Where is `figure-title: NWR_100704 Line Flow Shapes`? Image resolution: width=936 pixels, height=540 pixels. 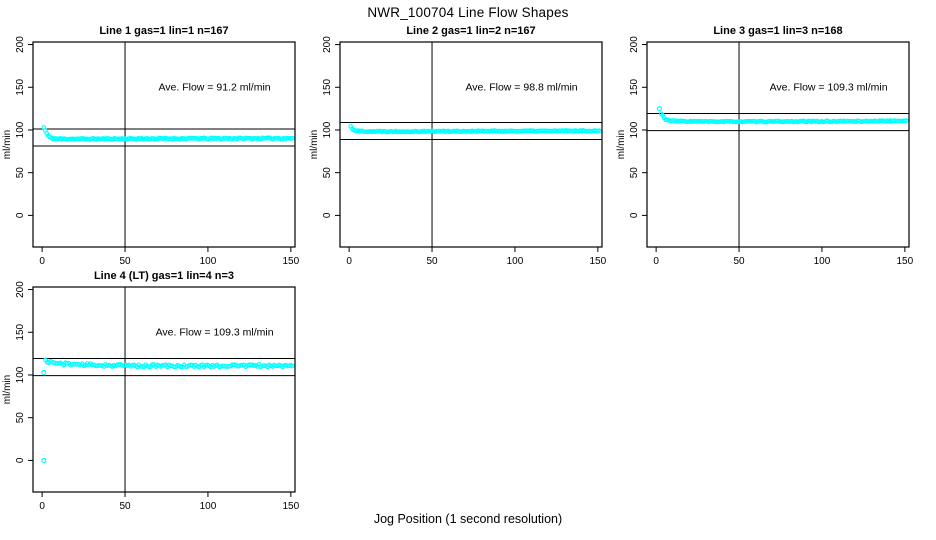
figure-title: NWR_100704 Line Flow Shapes is located at coordinates (468, 12).